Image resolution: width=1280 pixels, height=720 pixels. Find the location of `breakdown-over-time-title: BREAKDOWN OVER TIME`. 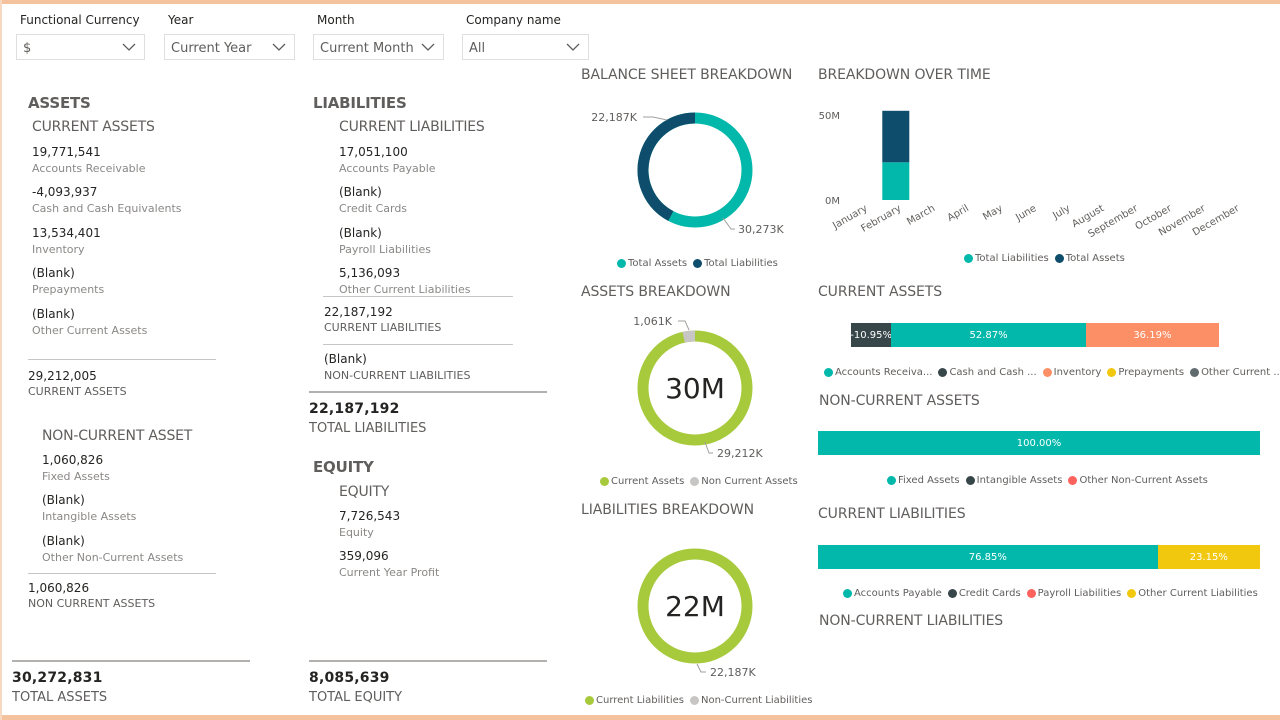

breakdown-over-time-title: BREAKDOWN OVER TIME is located at coordinates (904, 75).